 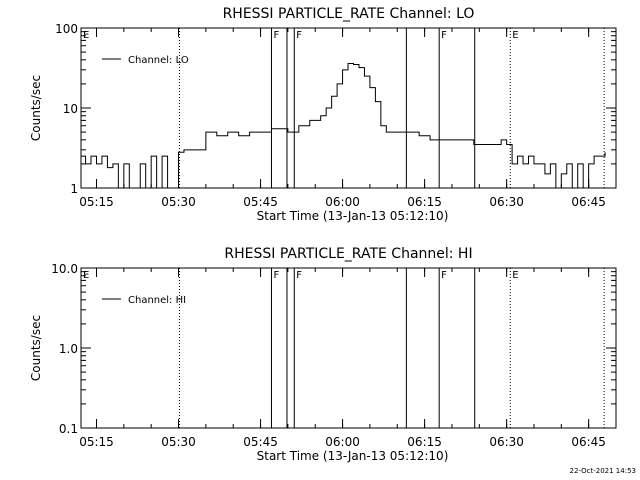 I want to click on y-tick-label: 10.0, so click(x=64, y=269).